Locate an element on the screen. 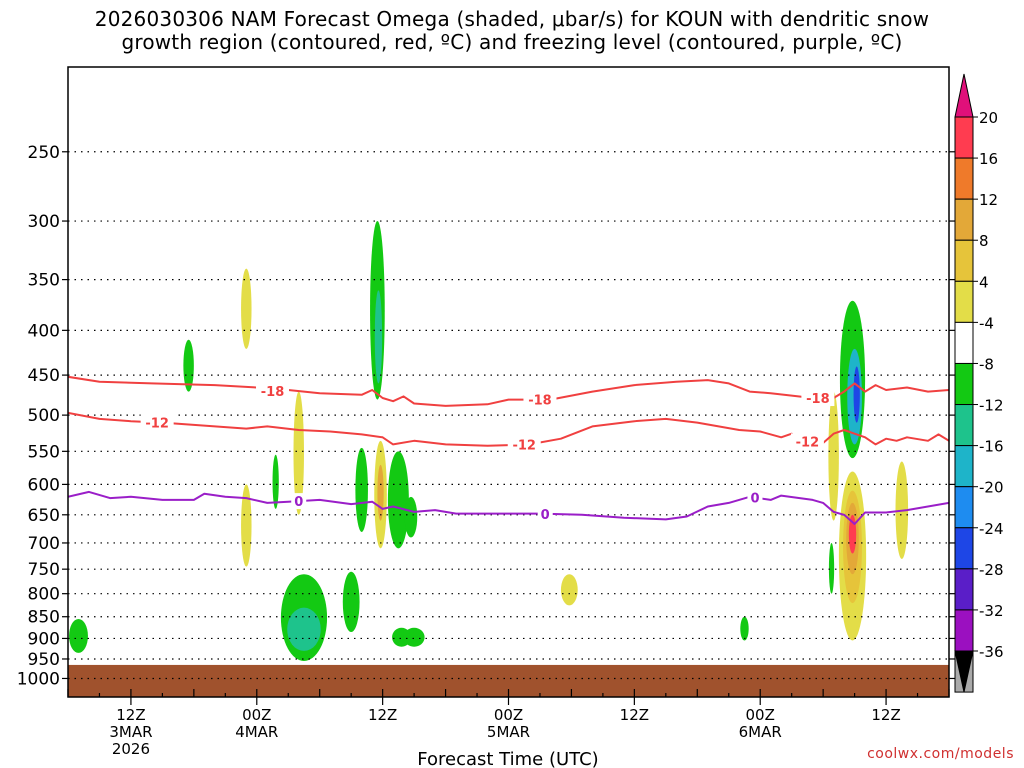 The height and width of the screenshot is (768, 1024). y-tick-label-1000: 1000 is located at coordinates (38, 679).